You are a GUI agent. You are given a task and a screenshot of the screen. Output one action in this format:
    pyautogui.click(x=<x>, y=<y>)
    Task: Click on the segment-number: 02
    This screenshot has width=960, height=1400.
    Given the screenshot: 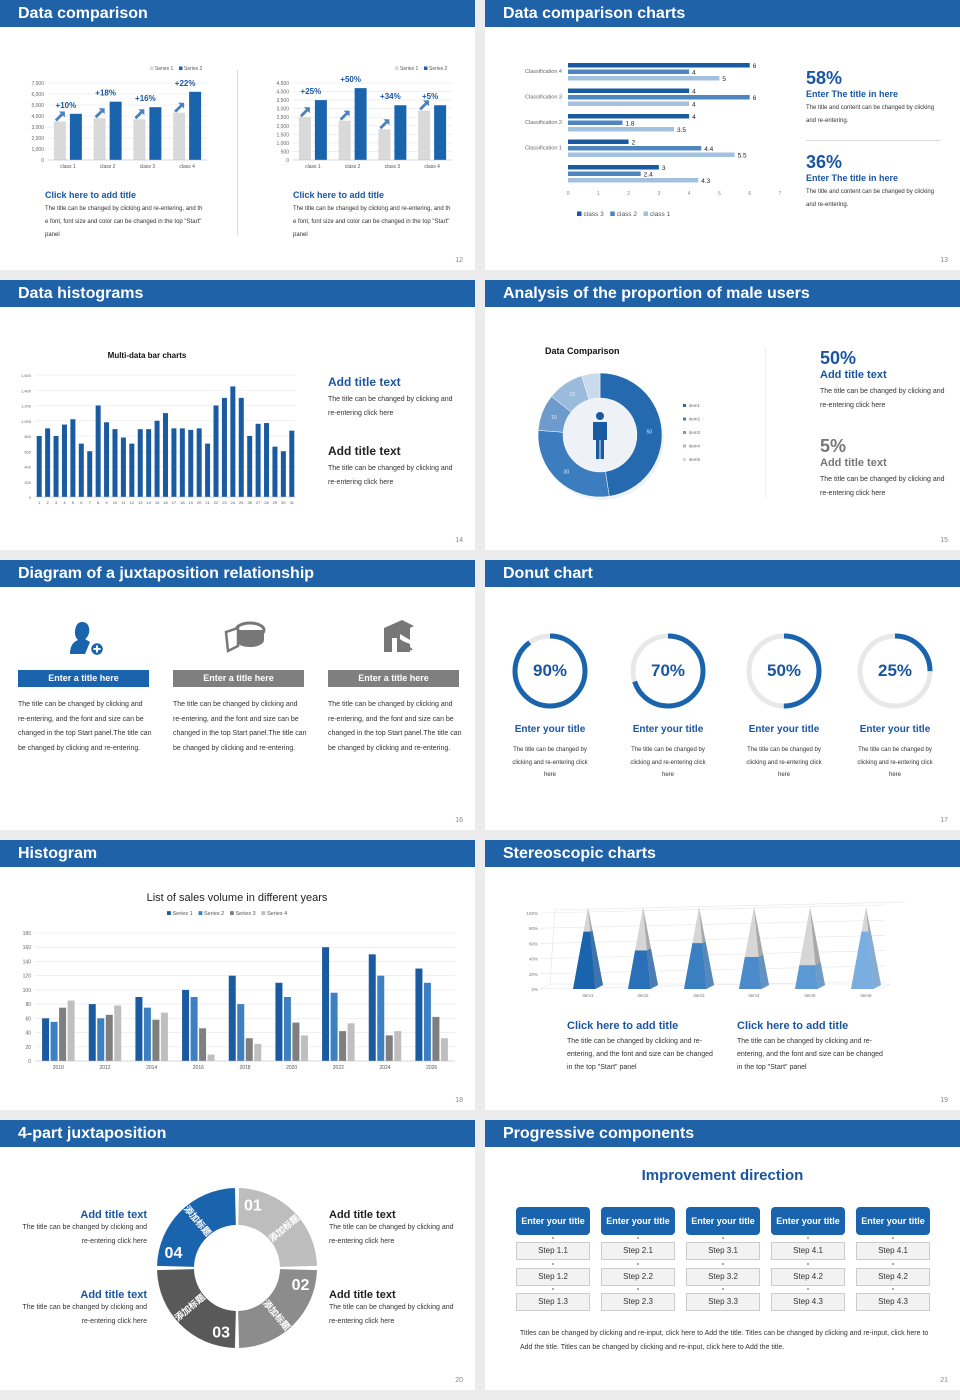 What is the action you would take?
    pyautogui.click(x=301, y=1285)
    